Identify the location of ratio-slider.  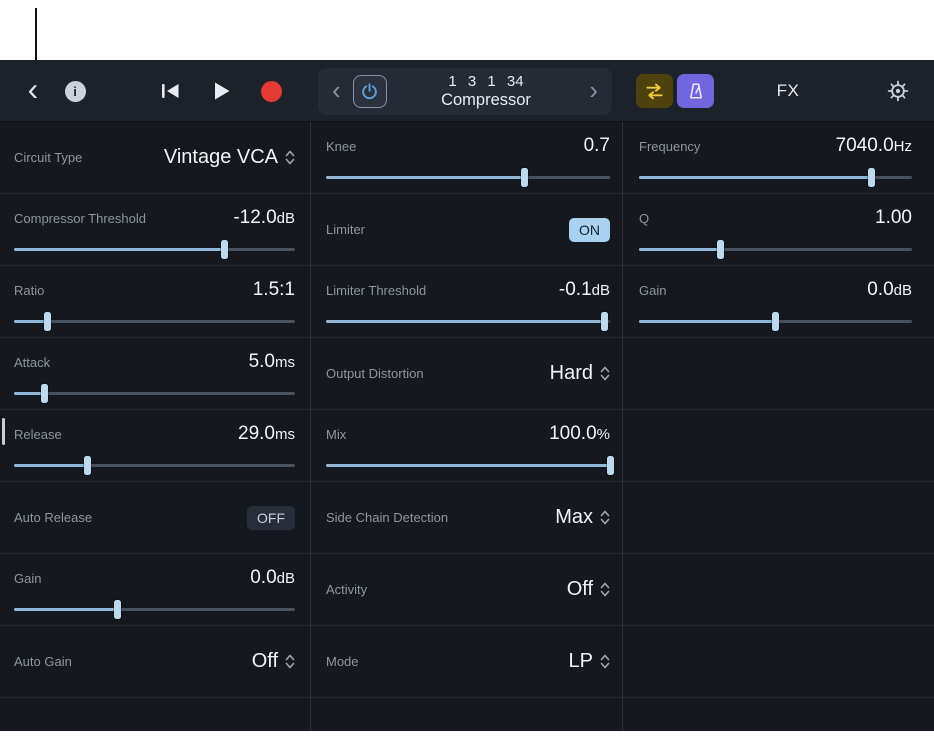
(154, 321).